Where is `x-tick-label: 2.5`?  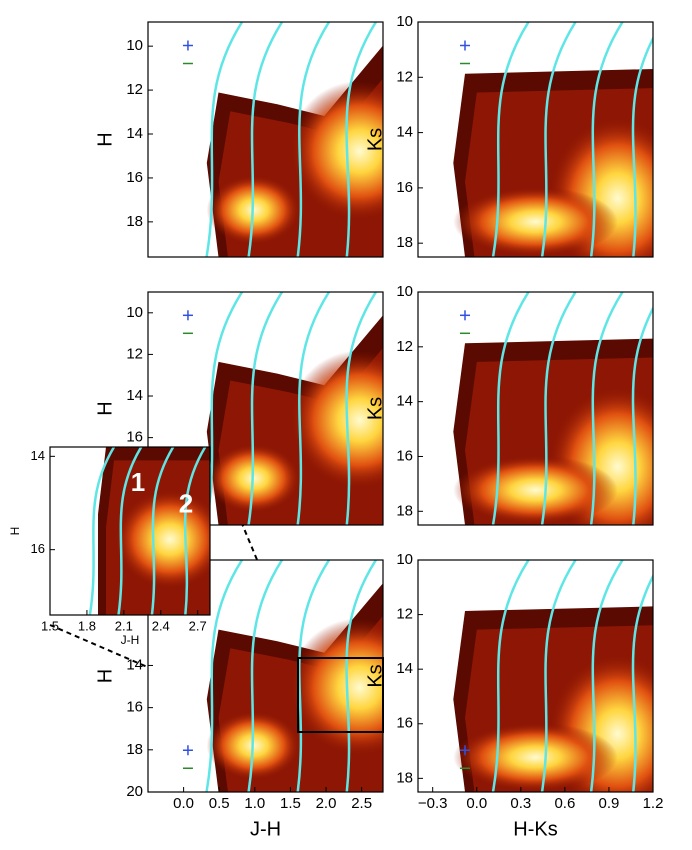 x-tick-label: 2.5 is located at coordinates (361, 803).